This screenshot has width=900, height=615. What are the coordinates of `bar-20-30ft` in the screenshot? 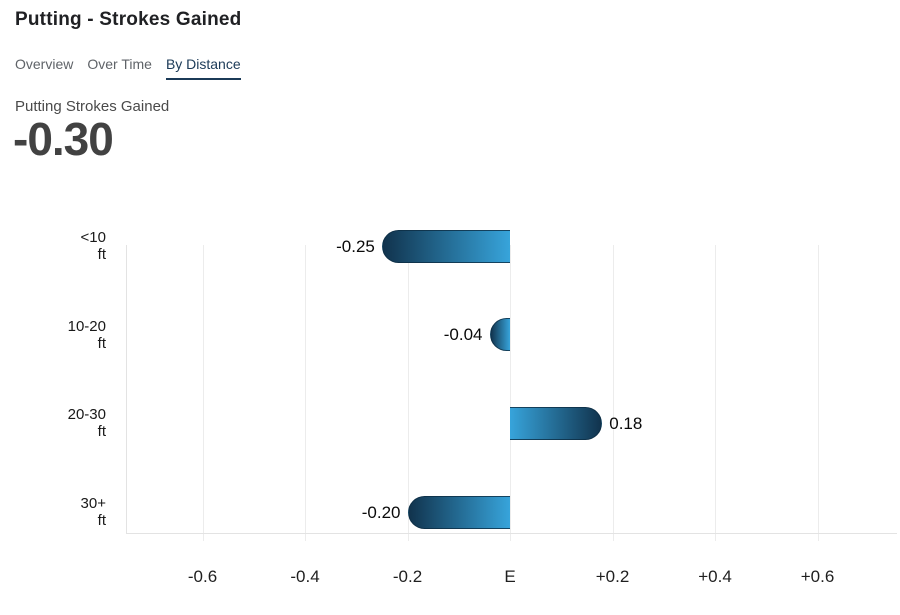 It's located at (556, 423).